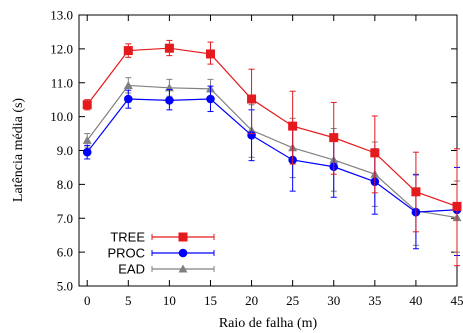 The height and width of the screenshot is (333, 463). I want to click on y-tick-label: 6.0, so click(65, 252).